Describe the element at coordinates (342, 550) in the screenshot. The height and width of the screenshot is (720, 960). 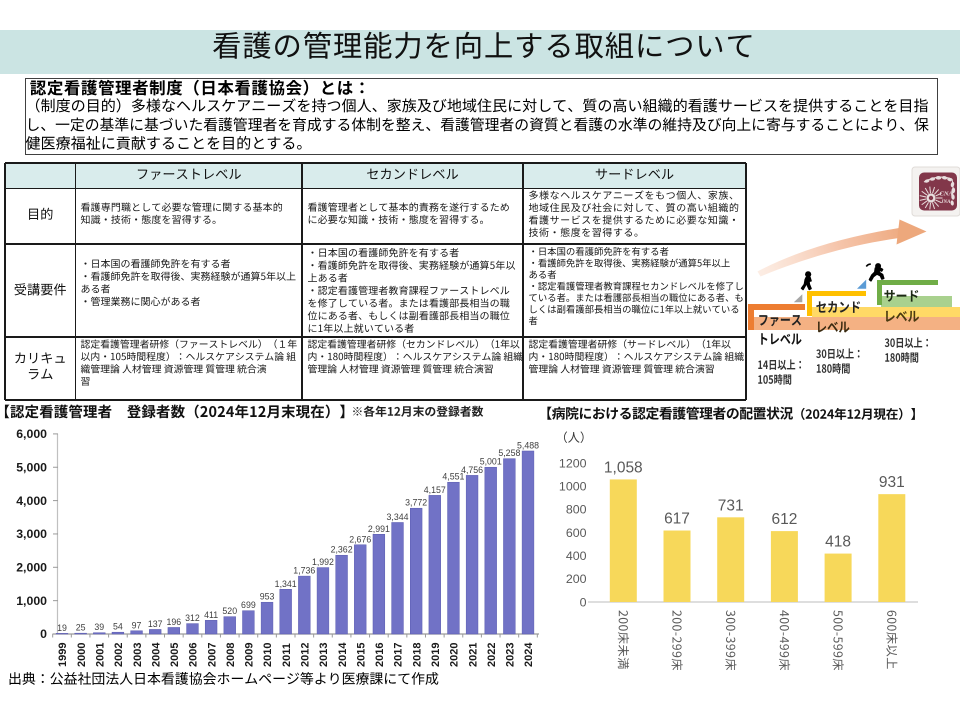
I see `svg-text: 2,362` at that location.